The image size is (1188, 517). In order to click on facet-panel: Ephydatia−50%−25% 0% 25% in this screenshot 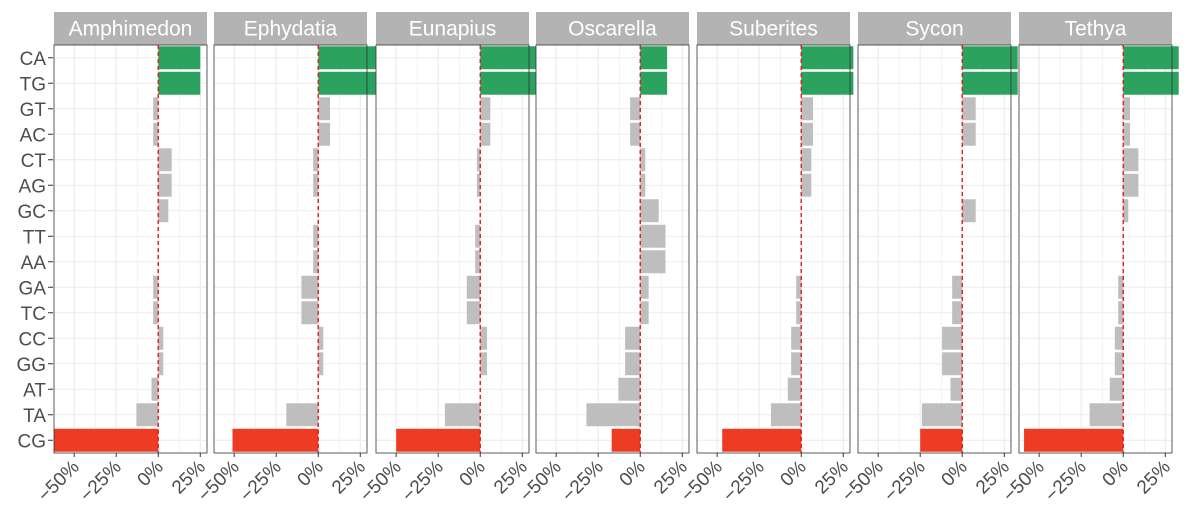, I will do `click(286, 259)`.